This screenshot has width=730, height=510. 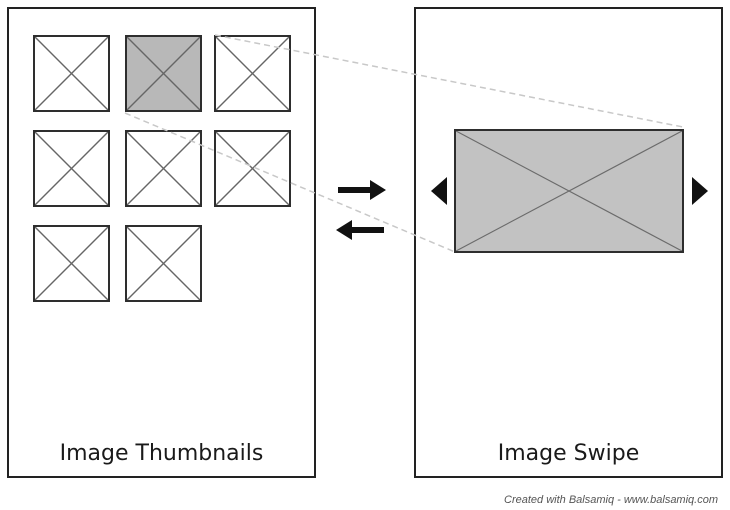 What do you see at coordinates (700, 191) in the screenshot?
I see `triangle-right-icon` at bounding box center [700, 191].